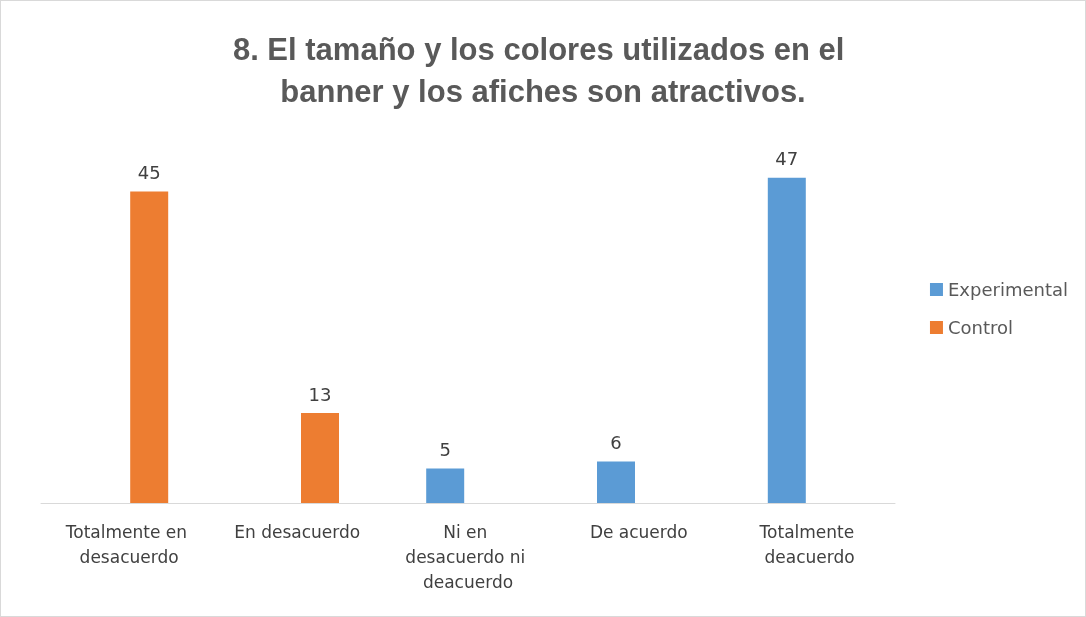 The width and height of the screenshot is (1086, 617). What do you see at coordinates (468, 556) in the screenshot?
I see `x-tick-label: Ni en desacuerdo ni deacuerdo` at bounding box center [468, 556].